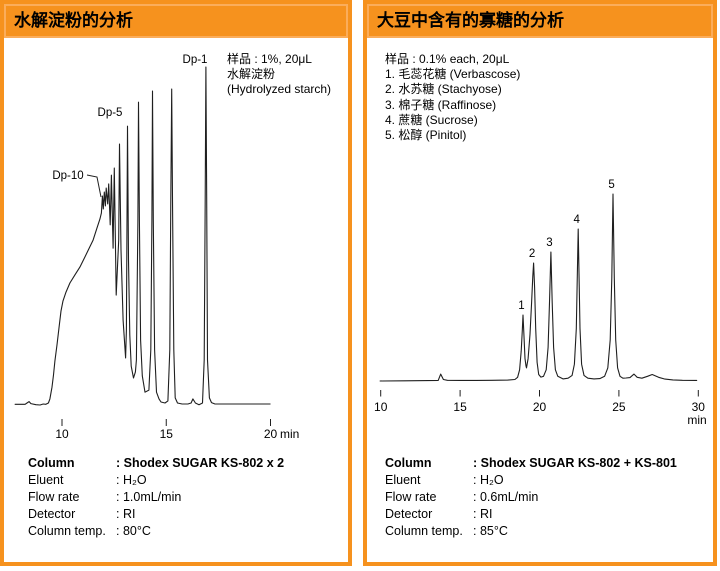  I want to click on sample-info-line: 3. 棉子糖 (Raffinose), so click(441, 104).